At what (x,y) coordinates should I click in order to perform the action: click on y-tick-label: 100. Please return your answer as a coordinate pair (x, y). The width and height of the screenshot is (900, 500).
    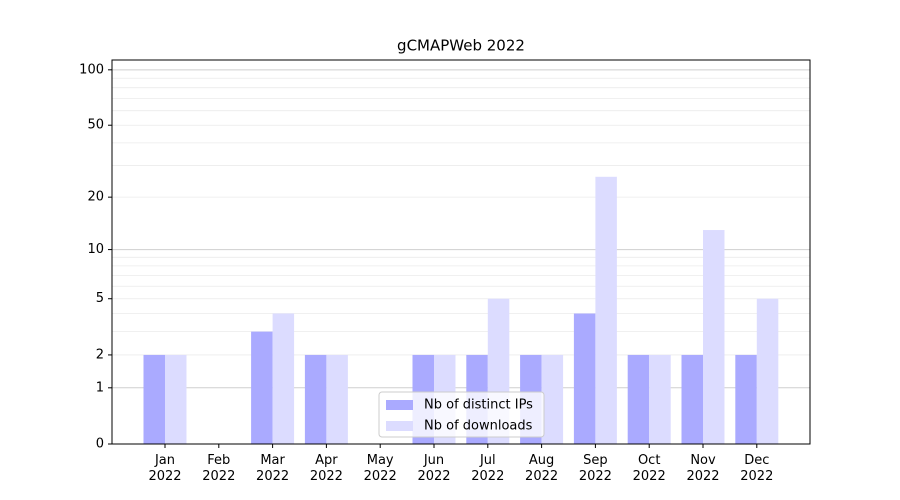
    Looking at the image, I should click on (91, 69).